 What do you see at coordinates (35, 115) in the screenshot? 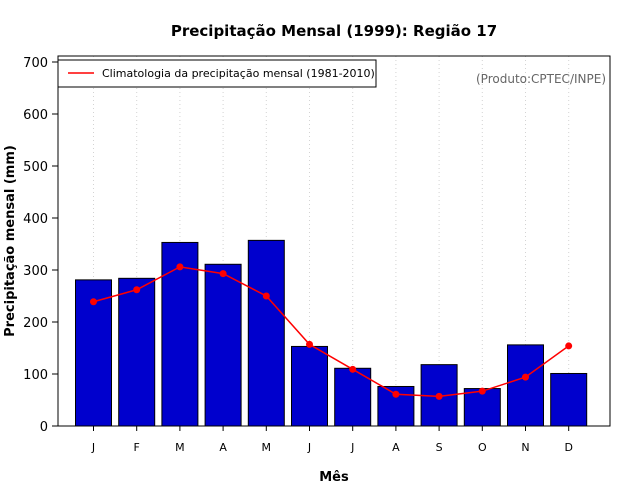
I see `y-tick-label: 600` at bounding box center [35, 115].